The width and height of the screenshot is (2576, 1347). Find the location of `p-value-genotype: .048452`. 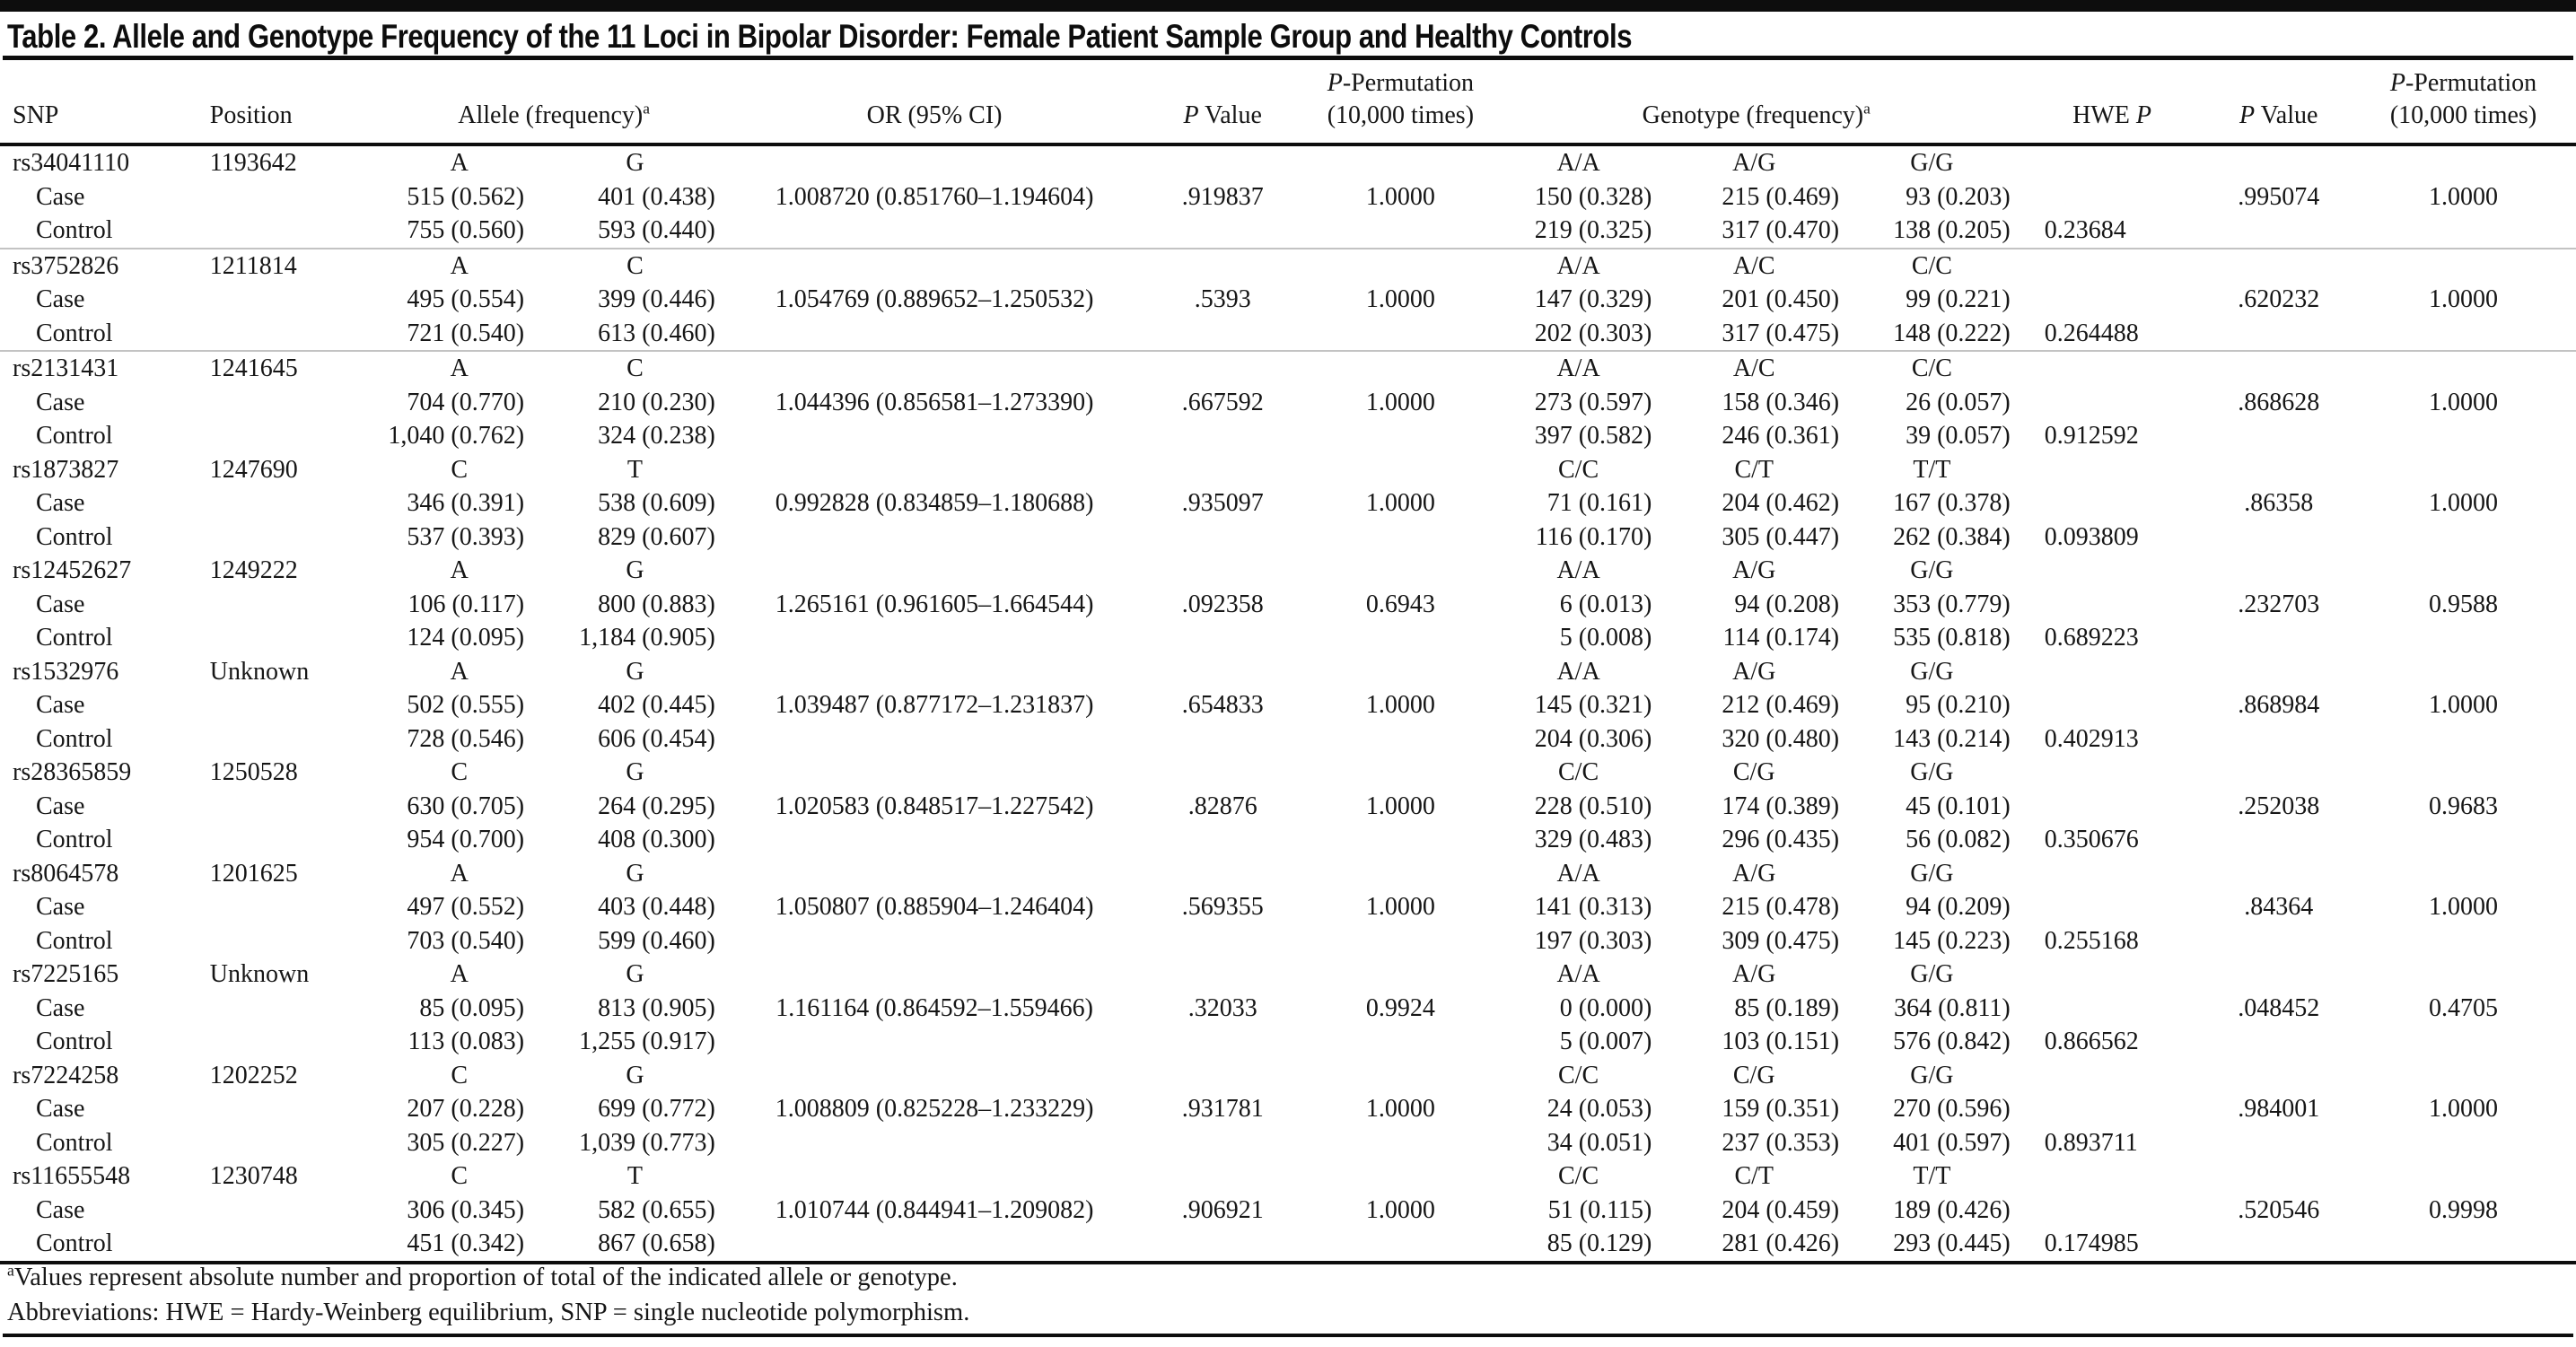

p-value-genotype: .048452 is located at coordinates (2279, 1007).